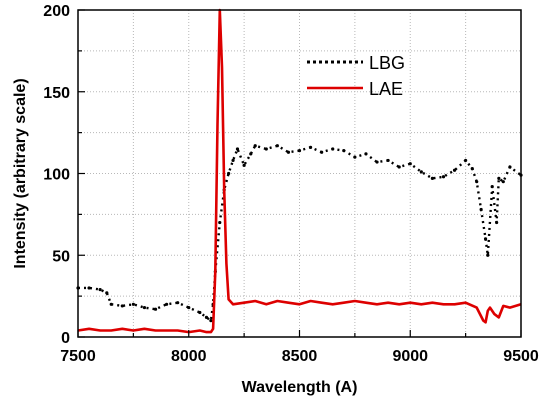  What do you see at coordinates (189, 356) in the screenshot?
I see `x-tick-label: 8000` at bounding box center [189, 356].